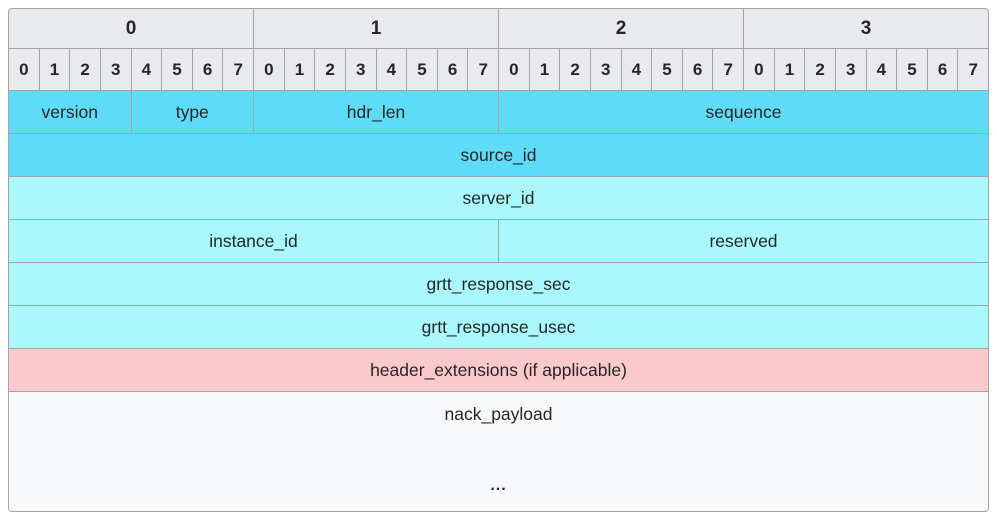  I want to click on field-header-extensions-if-applicable: header_extensions (if applicable), so click(498, 370).